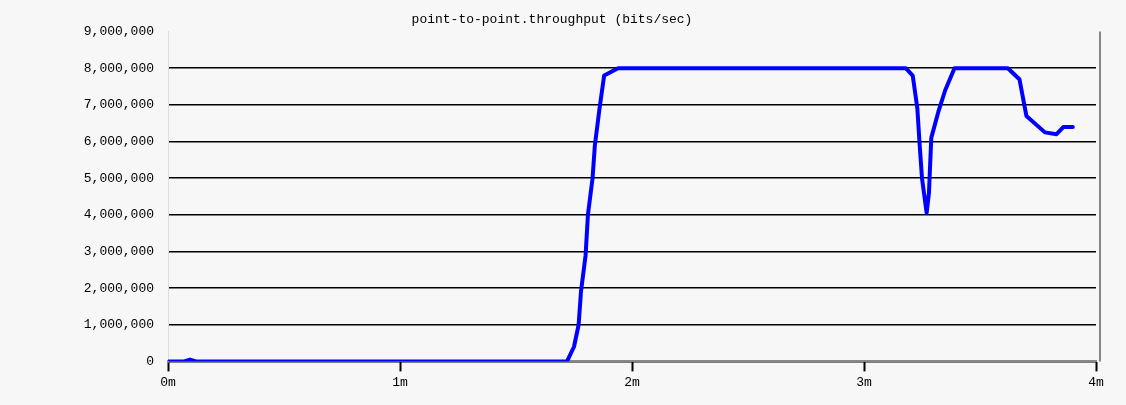 The height and width of the screenshot is (405, 1126). I want to click on y-tick-label: 8,000,000, so click(118, 68).